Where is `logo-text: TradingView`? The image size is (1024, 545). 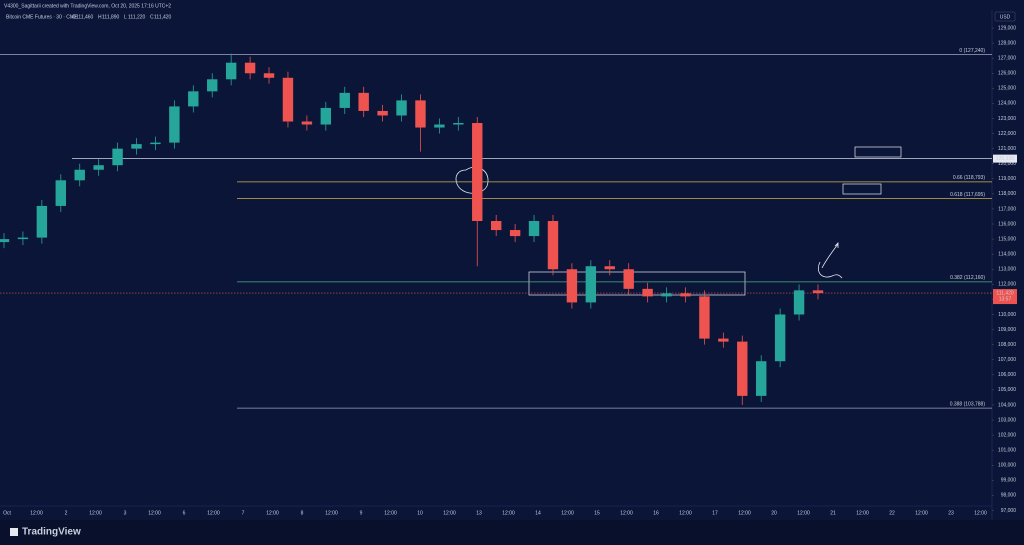
logo-text: TradingView is located at coordinates (51, 532).